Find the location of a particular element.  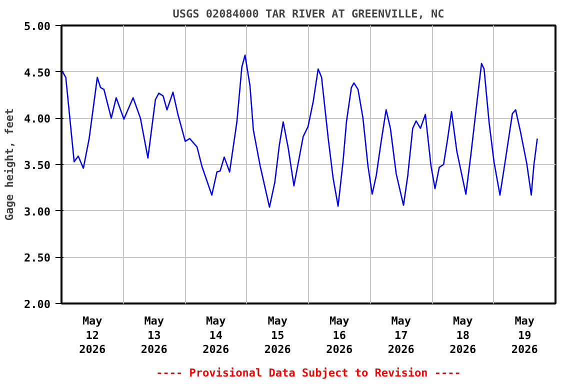

y-tick-label: 4.50 is located at coordinates (37, 73).